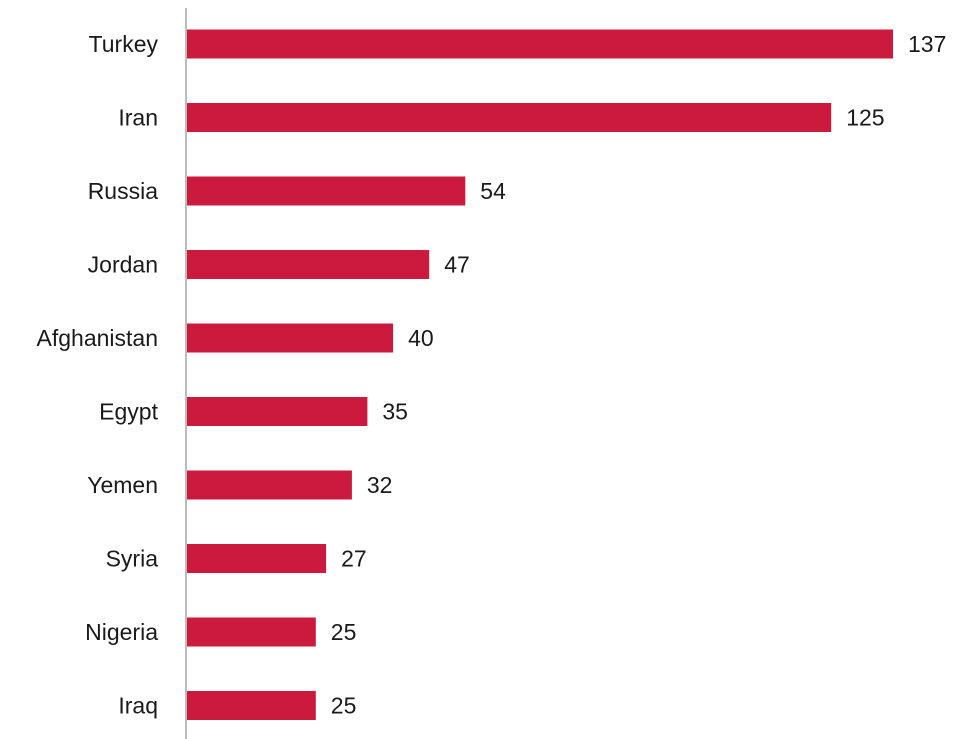 This screenshot has height=739, width=958. I want to click on value-label-syria: 27, so click(354, 559).